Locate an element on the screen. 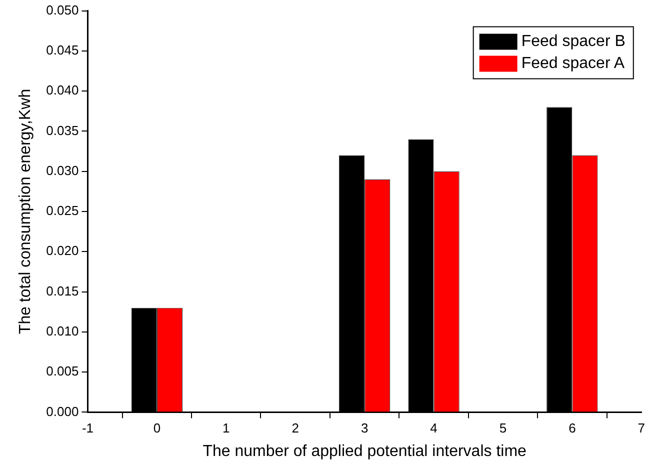 This screenshot has height=467, width=648. x-axis-title: The number of applied potential intervals time is located at coordinates (364, 451).